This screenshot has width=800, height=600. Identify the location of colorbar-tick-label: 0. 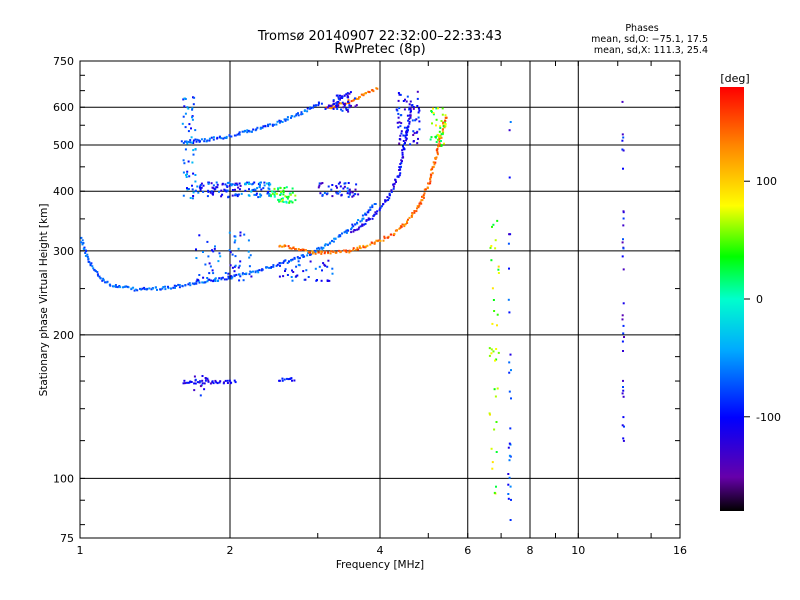
(759, 299).